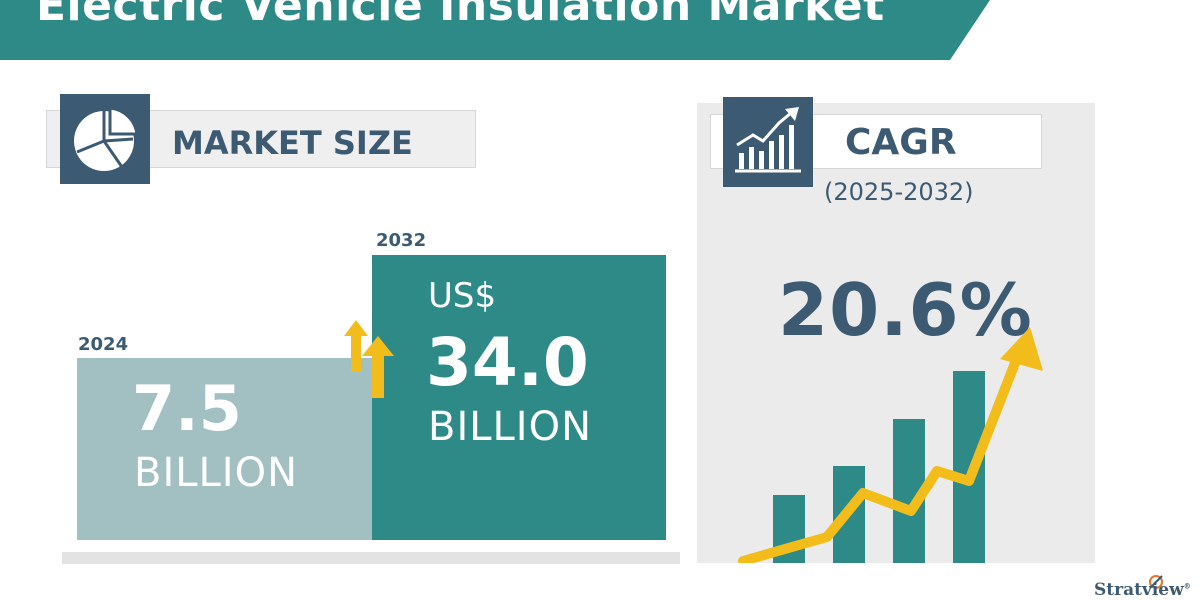  What do you see at coordinates (899, 192) in the screenshot?
I see `cagr-period: (2025-2032)` at bounding box center [899, 192].